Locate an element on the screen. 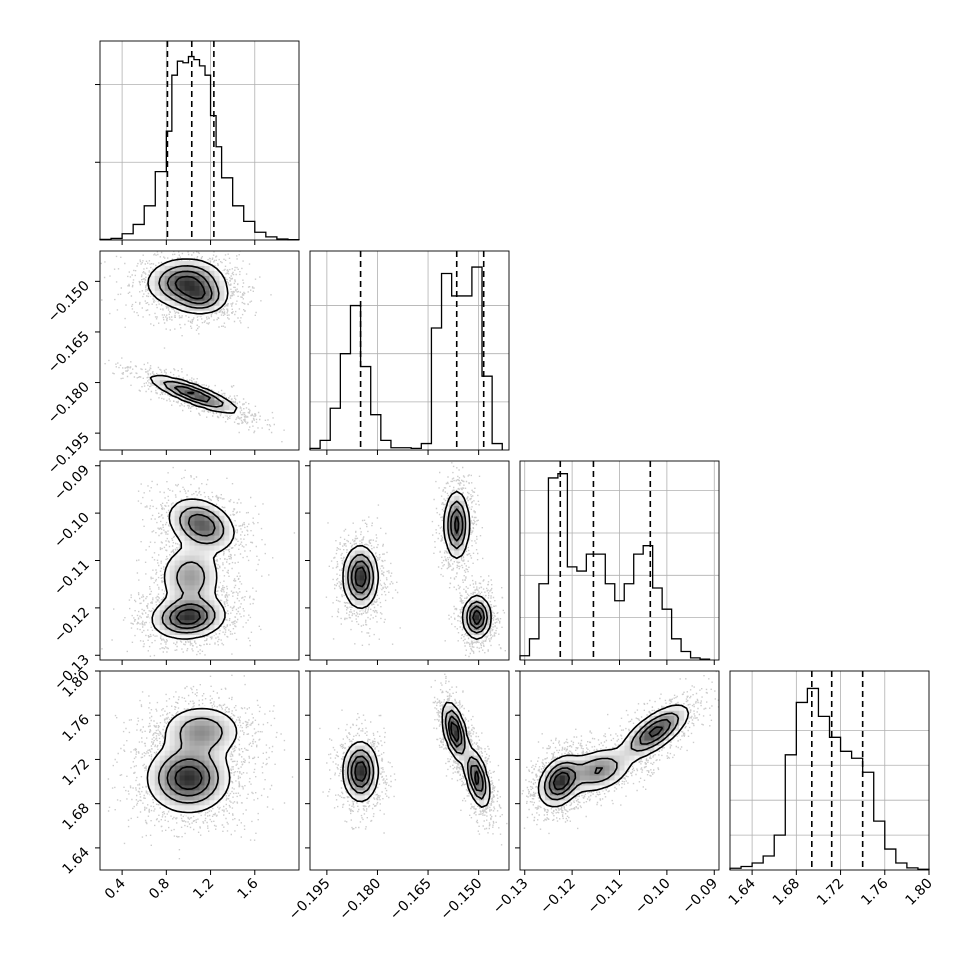  xtick-label-2-3: −0.10 is located at coordinates (653, 897).